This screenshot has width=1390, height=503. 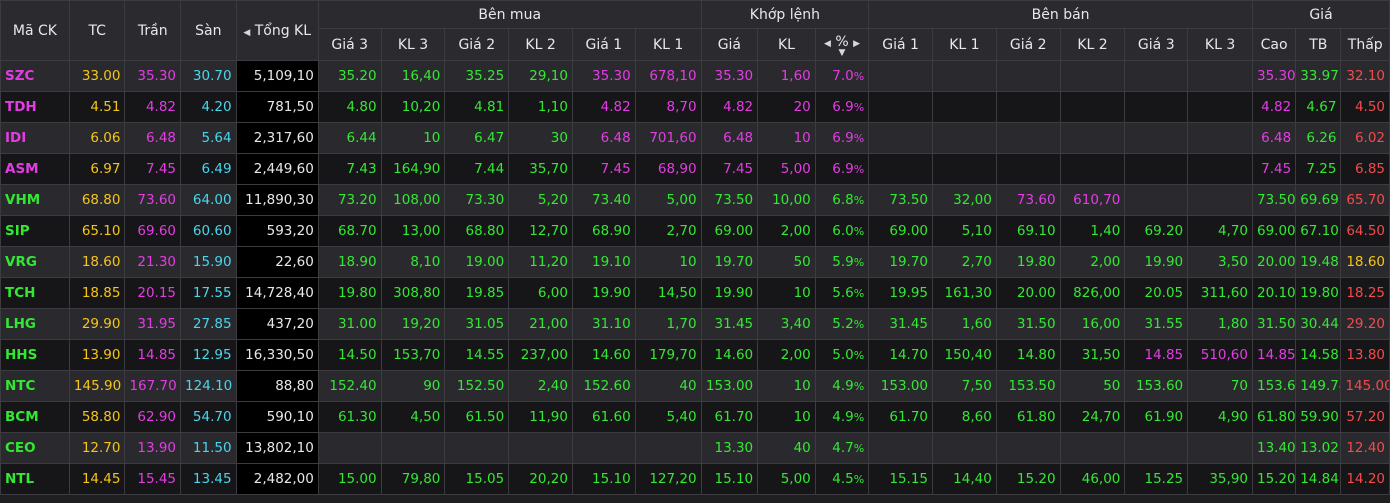 What do you see at coordinates (35, 200) in the screenshot?
I see `symbol-cell: VHM` at bounding box center [35, 200].